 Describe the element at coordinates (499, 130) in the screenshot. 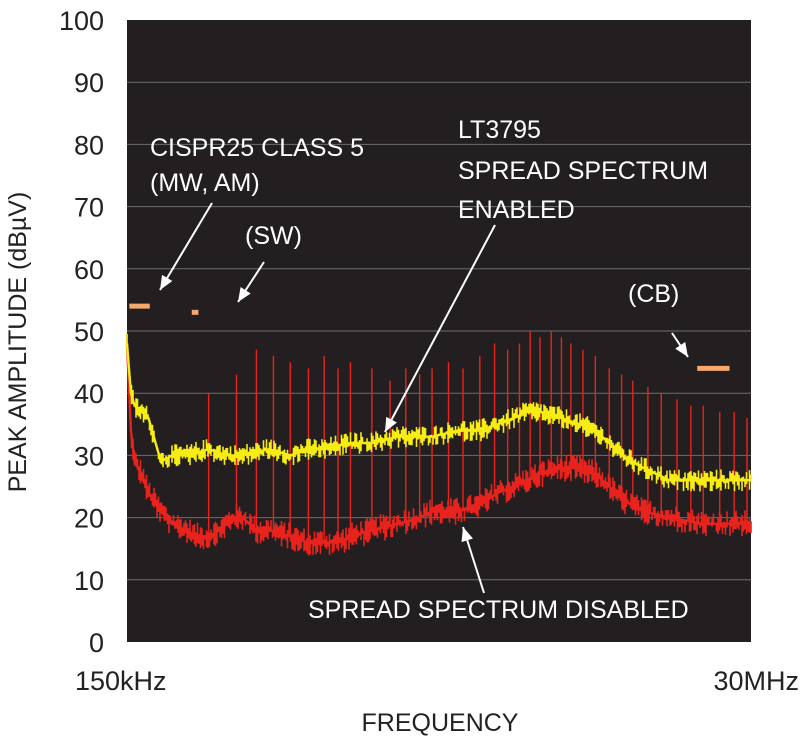

I see `annotation-enabled-line1: LT3795` at that location.